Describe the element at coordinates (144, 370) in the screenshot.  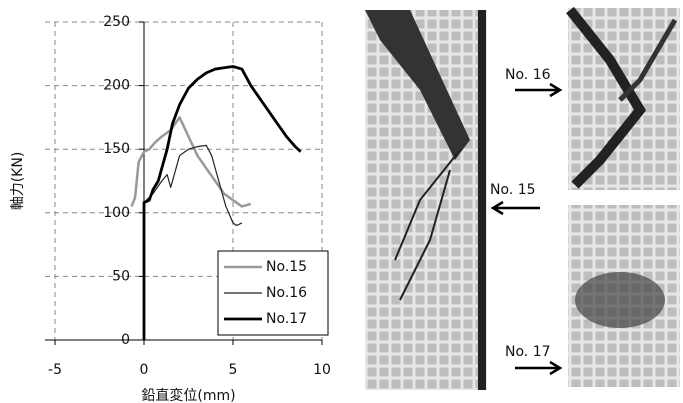
I see `x-tick-label: 0` at that location.